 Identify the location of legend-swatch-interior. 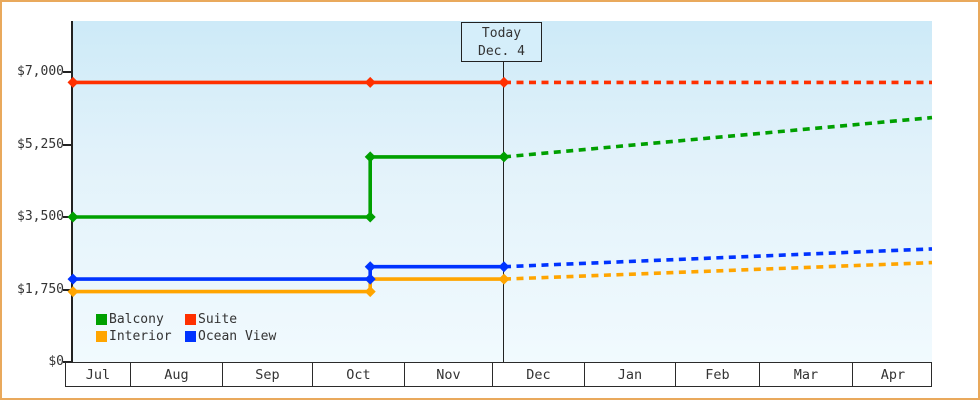
(101, 336).